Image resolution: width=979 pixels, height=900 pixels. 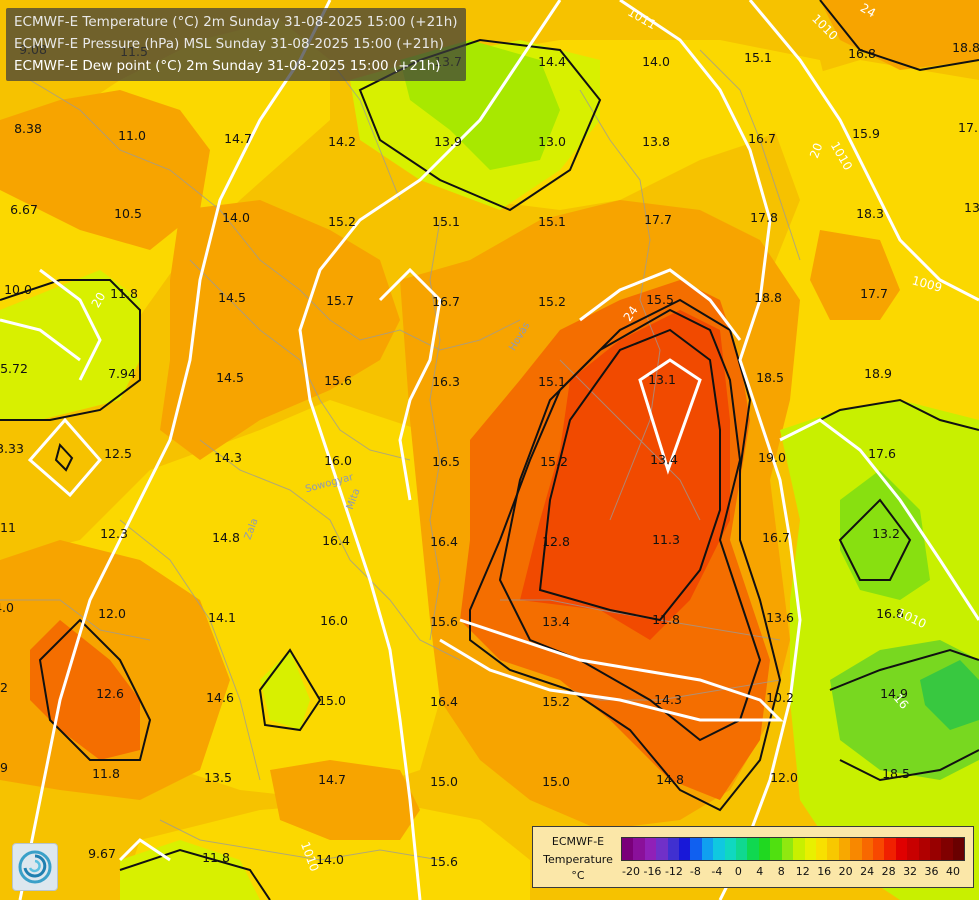 I want to click on temperature-value: 18.3, so click(x=870, y=213).